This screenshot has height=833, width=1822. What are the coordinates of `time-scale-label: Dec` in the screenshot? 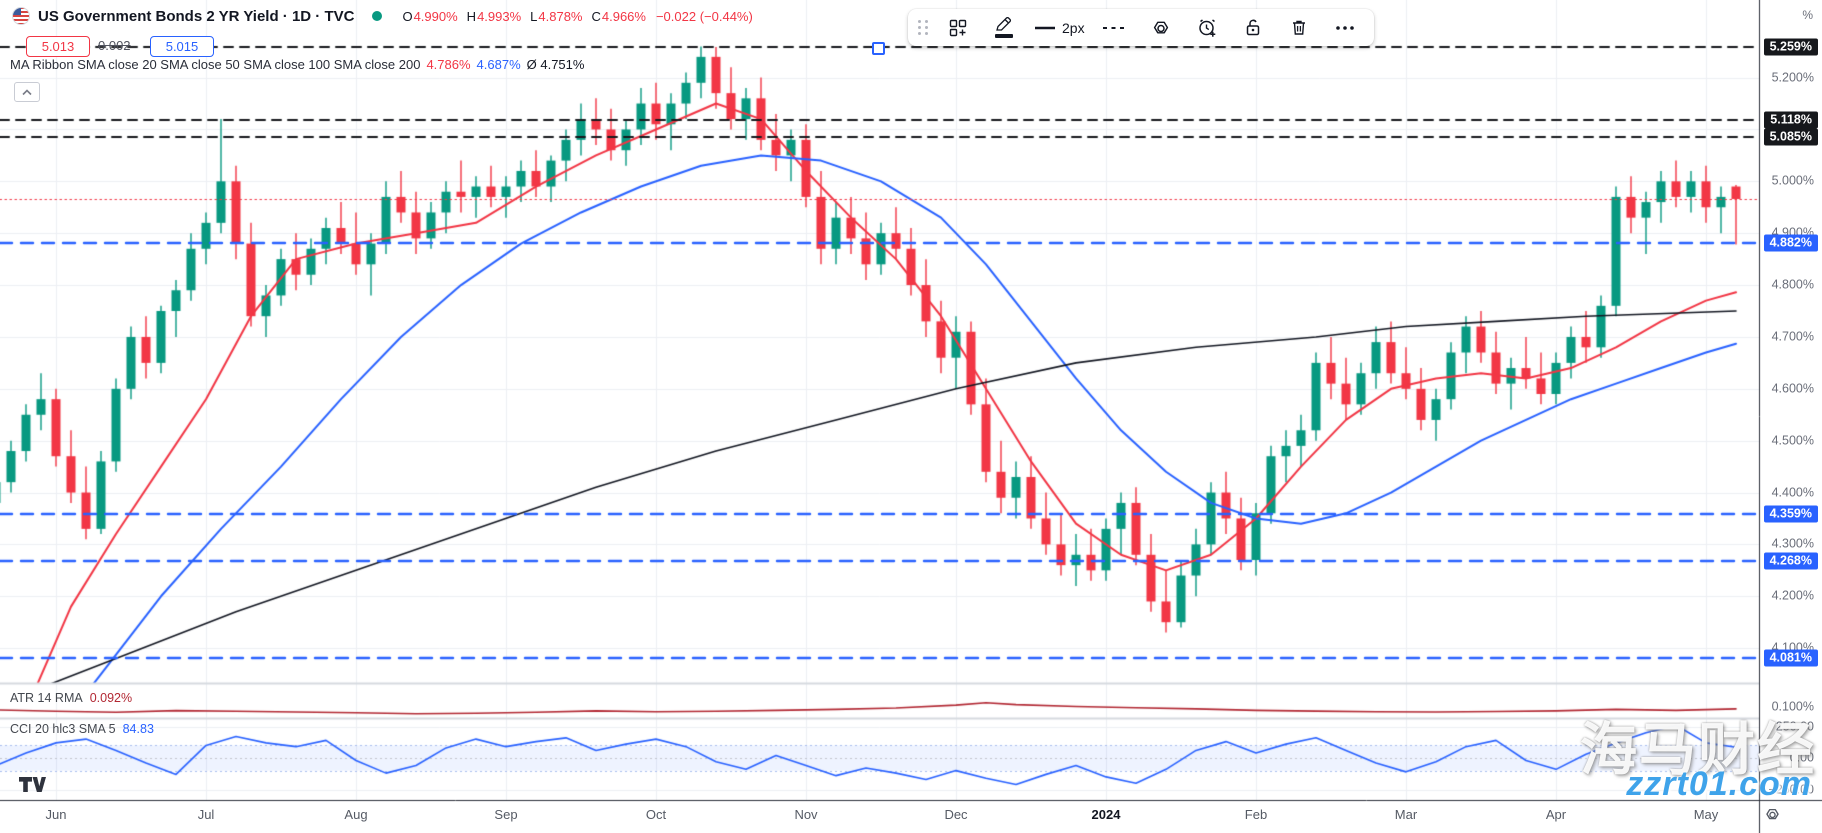 It's located at (956, 814).